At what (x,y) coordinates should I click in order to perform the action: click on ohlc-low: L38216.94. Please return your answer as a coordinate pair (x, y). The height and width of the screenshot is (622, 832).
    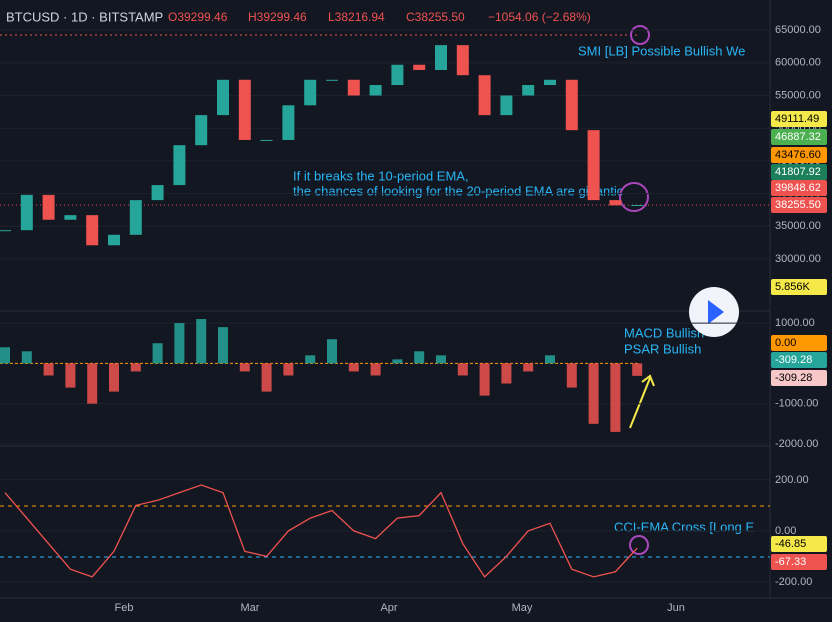
    Looking at the image, I should click on (356, 17).